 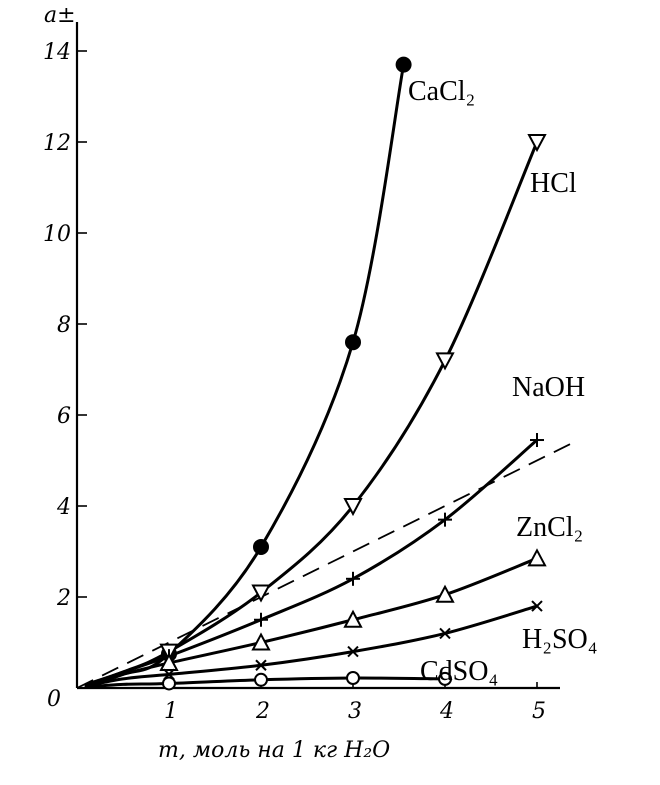 I want to click on x-tick-label: 1, so click(x=171, y=711).